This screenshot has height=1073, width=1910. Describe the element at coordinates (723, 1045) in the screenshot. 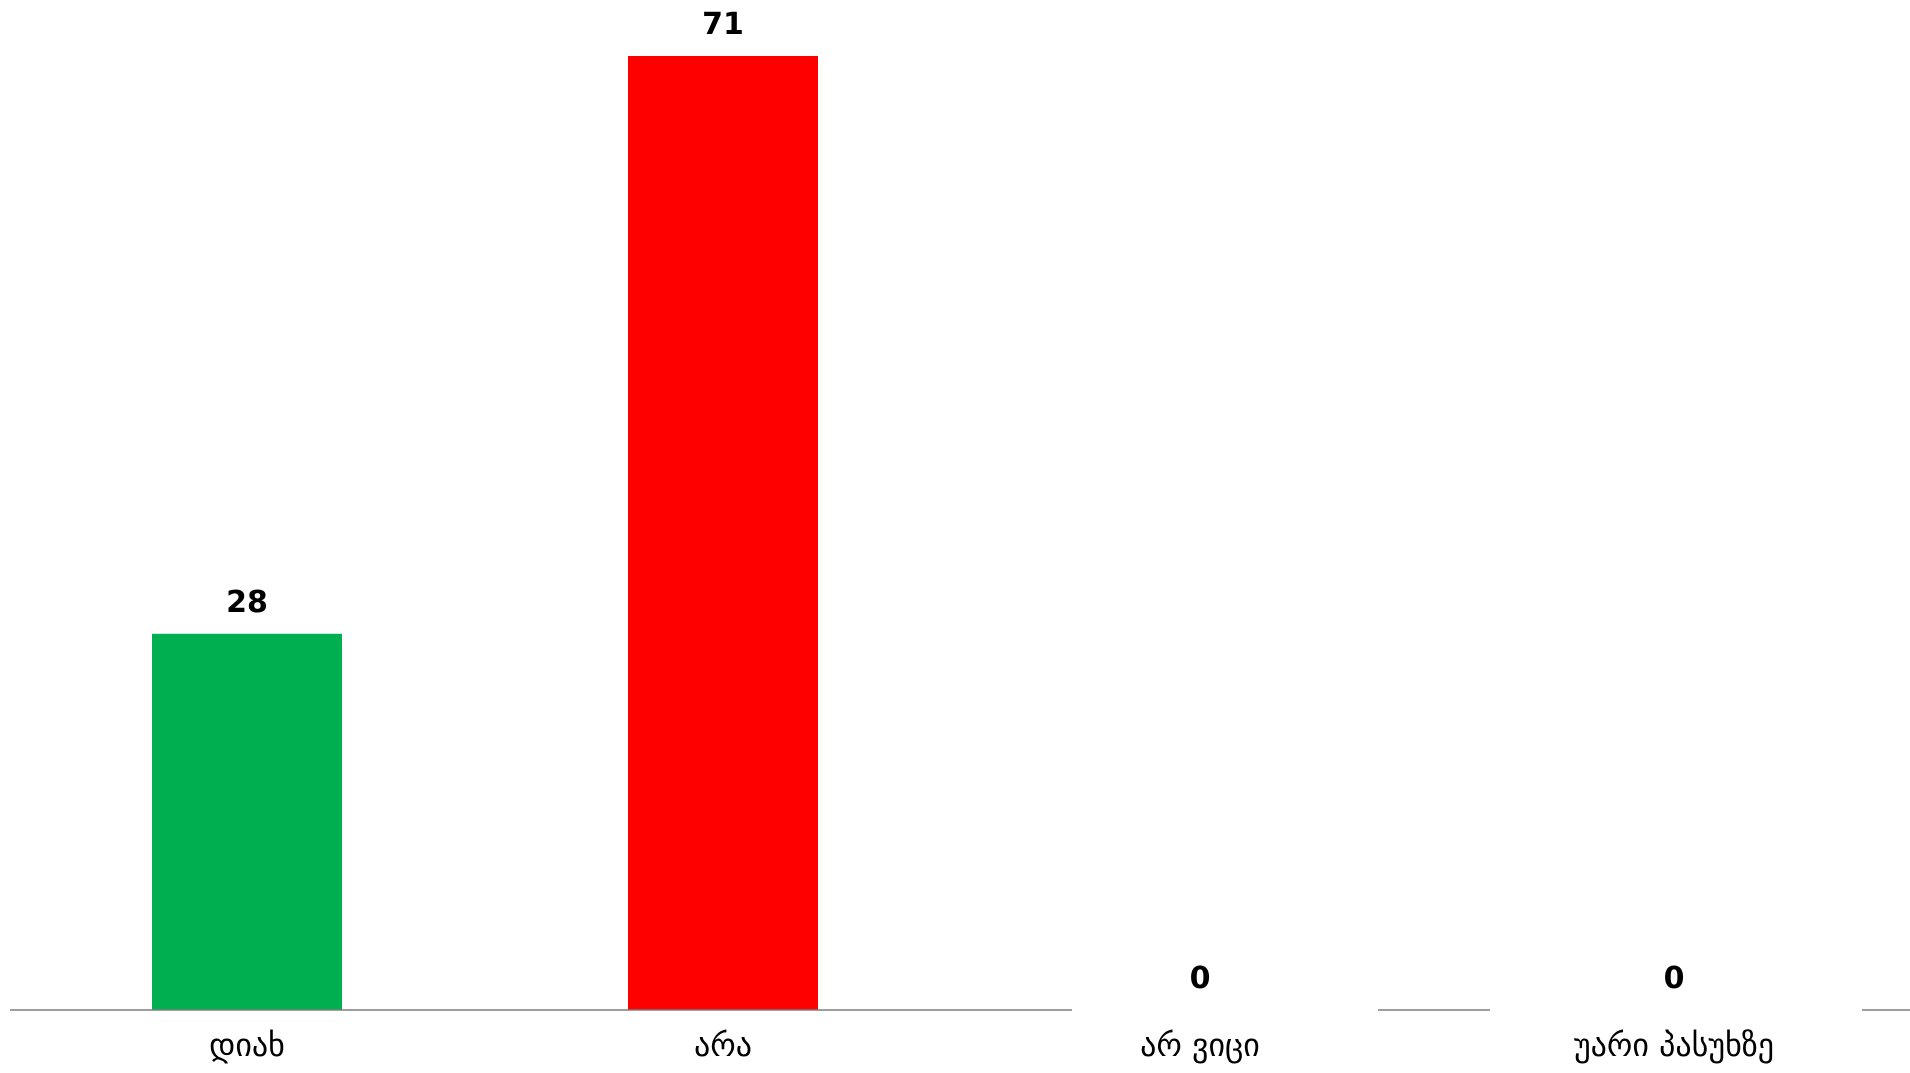

I see `category-label-2: არა` at that location.